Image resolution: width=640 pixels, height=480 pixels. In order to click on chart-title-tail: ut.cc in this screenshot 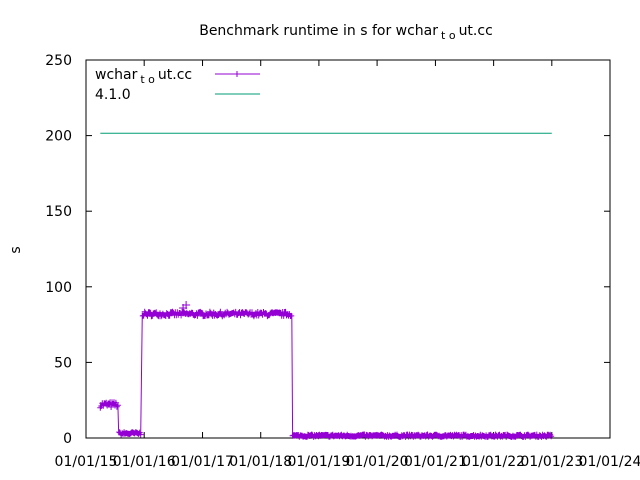, I will do `click(476, 31)`.